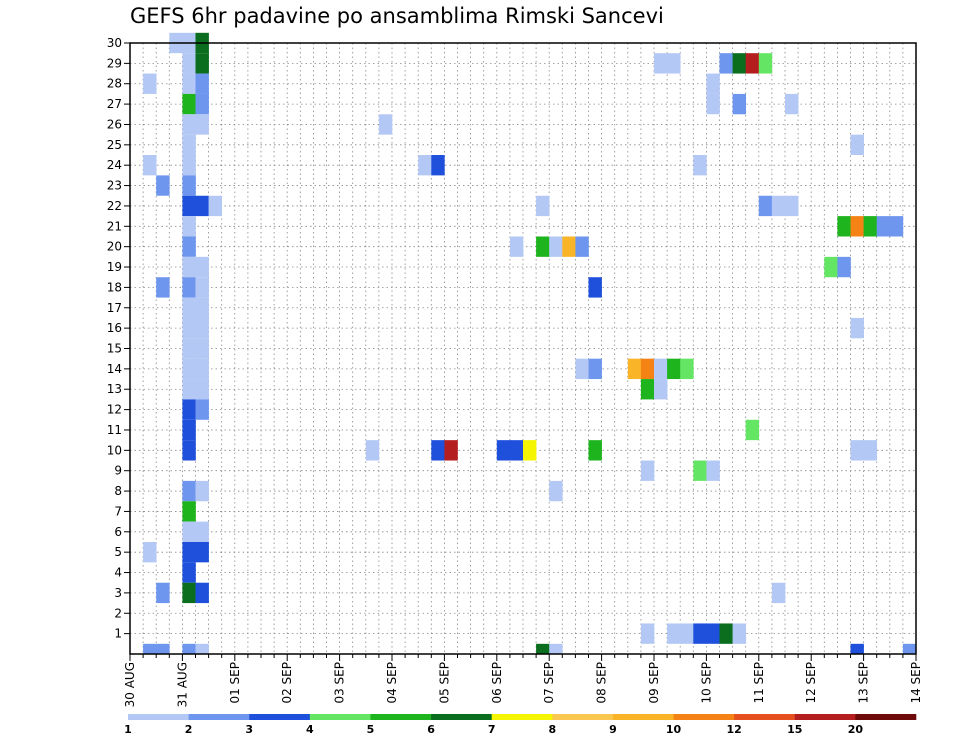 This screenshot has height=742, width=960. I want to click on y-tick-label: 21, so click(114, 226).